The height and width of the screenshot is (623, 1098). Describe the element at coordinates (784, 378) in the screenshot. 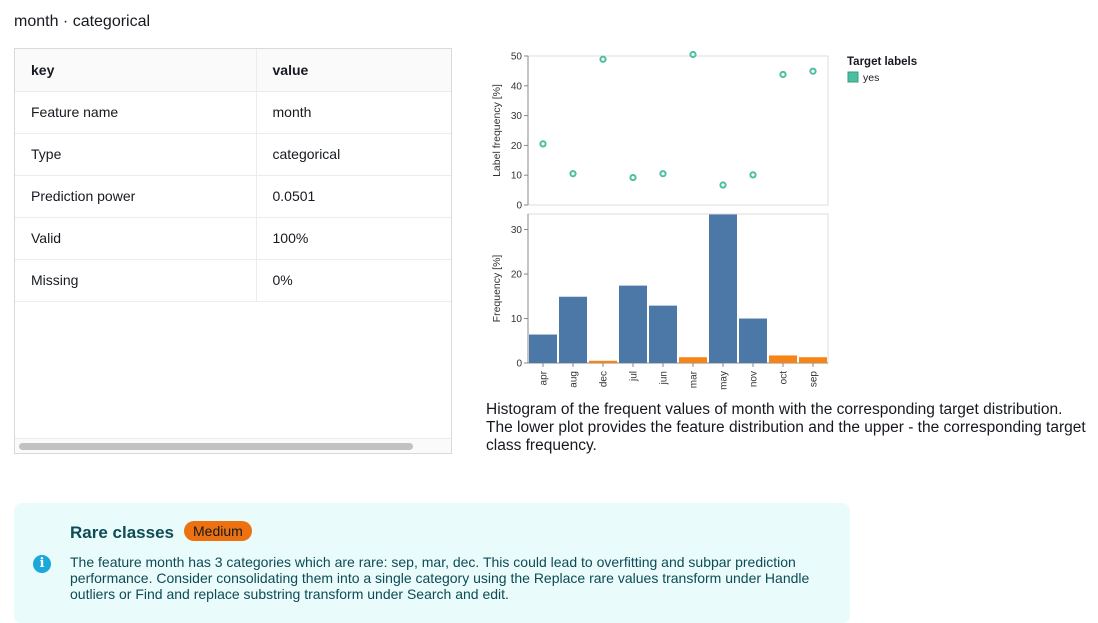

I see `x-tick-label: oct` at that location.